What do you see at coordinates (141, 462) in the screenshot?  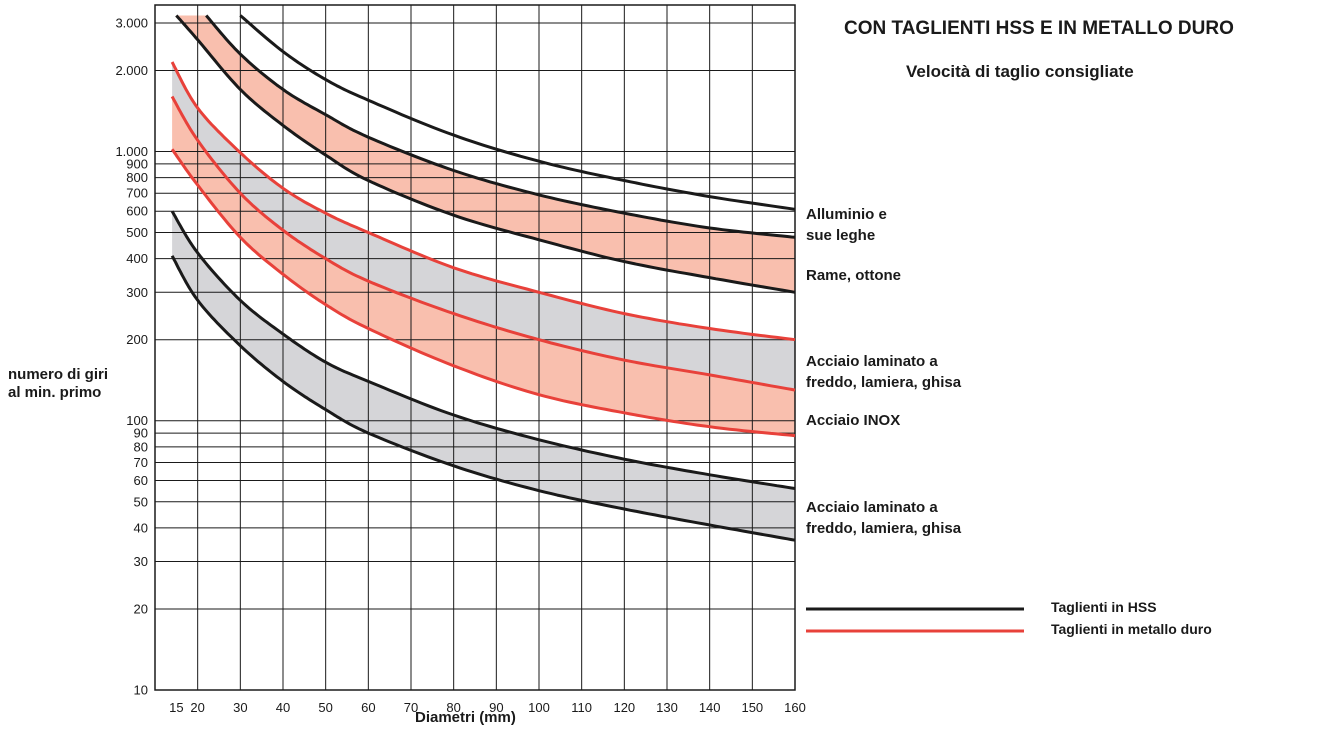 I see `y-tick-label: 70` at bounding box center [141, 462].